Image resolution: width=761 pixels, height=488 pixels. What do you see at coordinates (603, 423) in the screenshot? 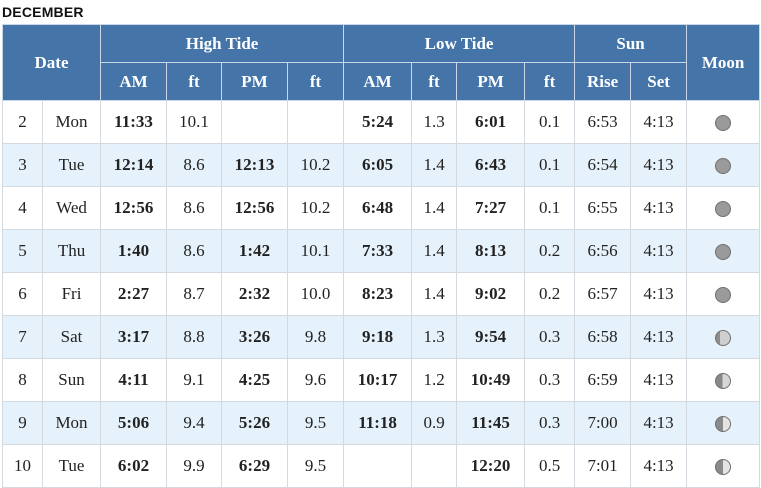
I see `sunrise-time: 7:00` at bounding box center [603, 423].